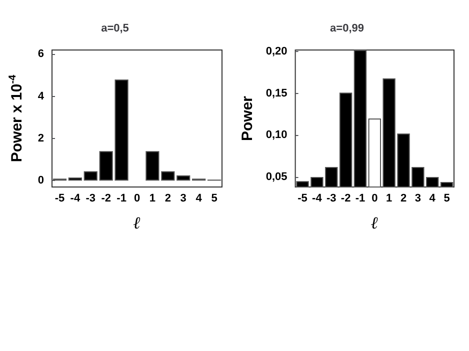 The height and width of the screenshot is (351, 469). Describe the element at coordinates (347, 28) in the screenshot. I see `chart-title: a=0,99` at that location.